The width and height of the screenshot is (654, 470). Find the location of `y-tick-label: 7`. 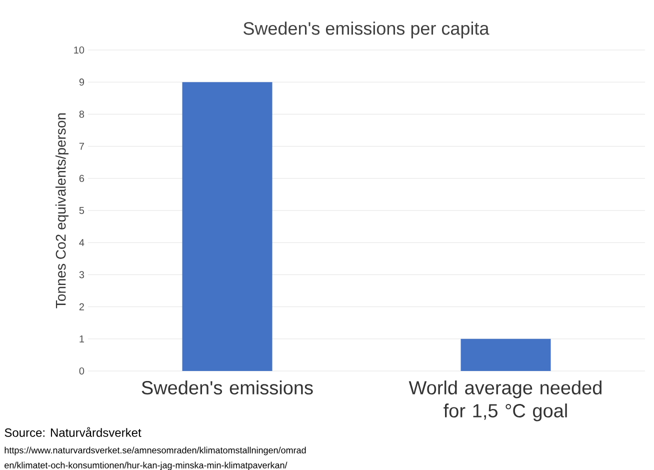

y-tick-label: 7 is located at coordinates (81, 146).